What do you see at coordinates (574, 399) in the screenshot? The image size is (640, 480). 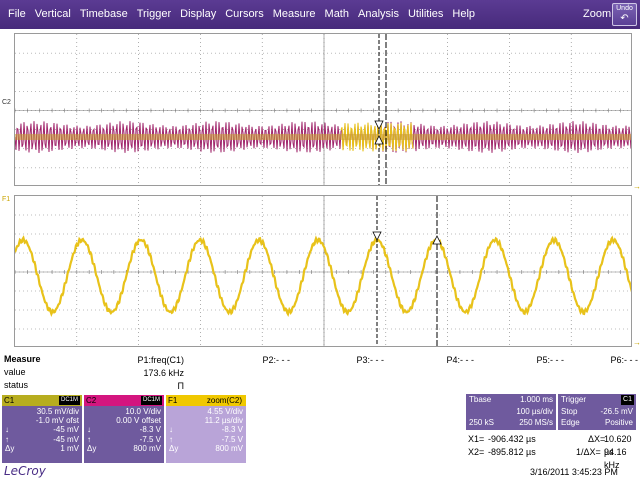 I see `trigger-label: Trigger` at bounding box center [574, 399].